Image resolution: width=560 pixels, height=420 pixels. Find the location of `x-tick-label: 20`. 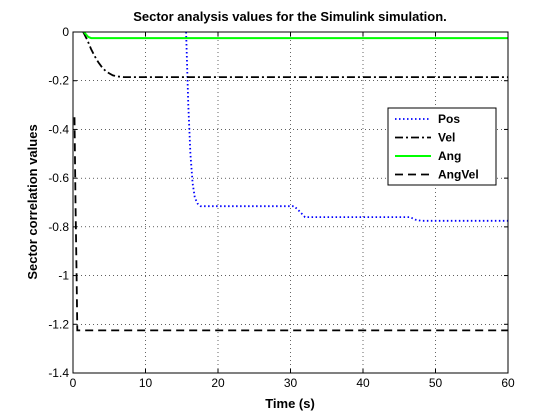

x-tick-label: 20 is located at coordinates (218, 383).